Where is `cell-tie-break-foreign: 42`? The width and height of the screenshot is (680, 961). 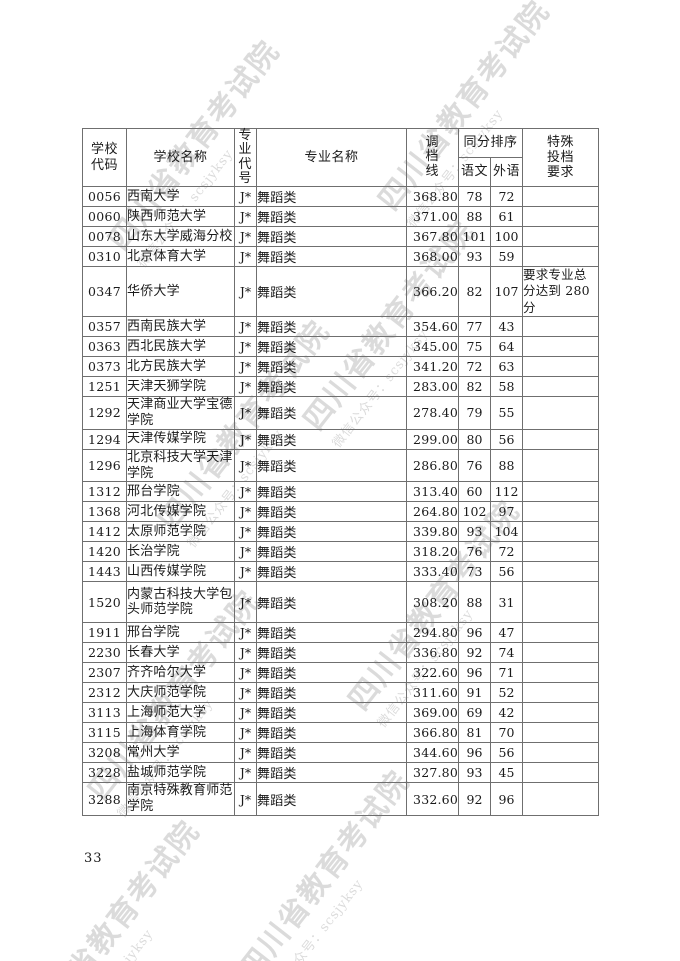
cell-tie-break-foreign: 42 is located at coordinates (506, 713).